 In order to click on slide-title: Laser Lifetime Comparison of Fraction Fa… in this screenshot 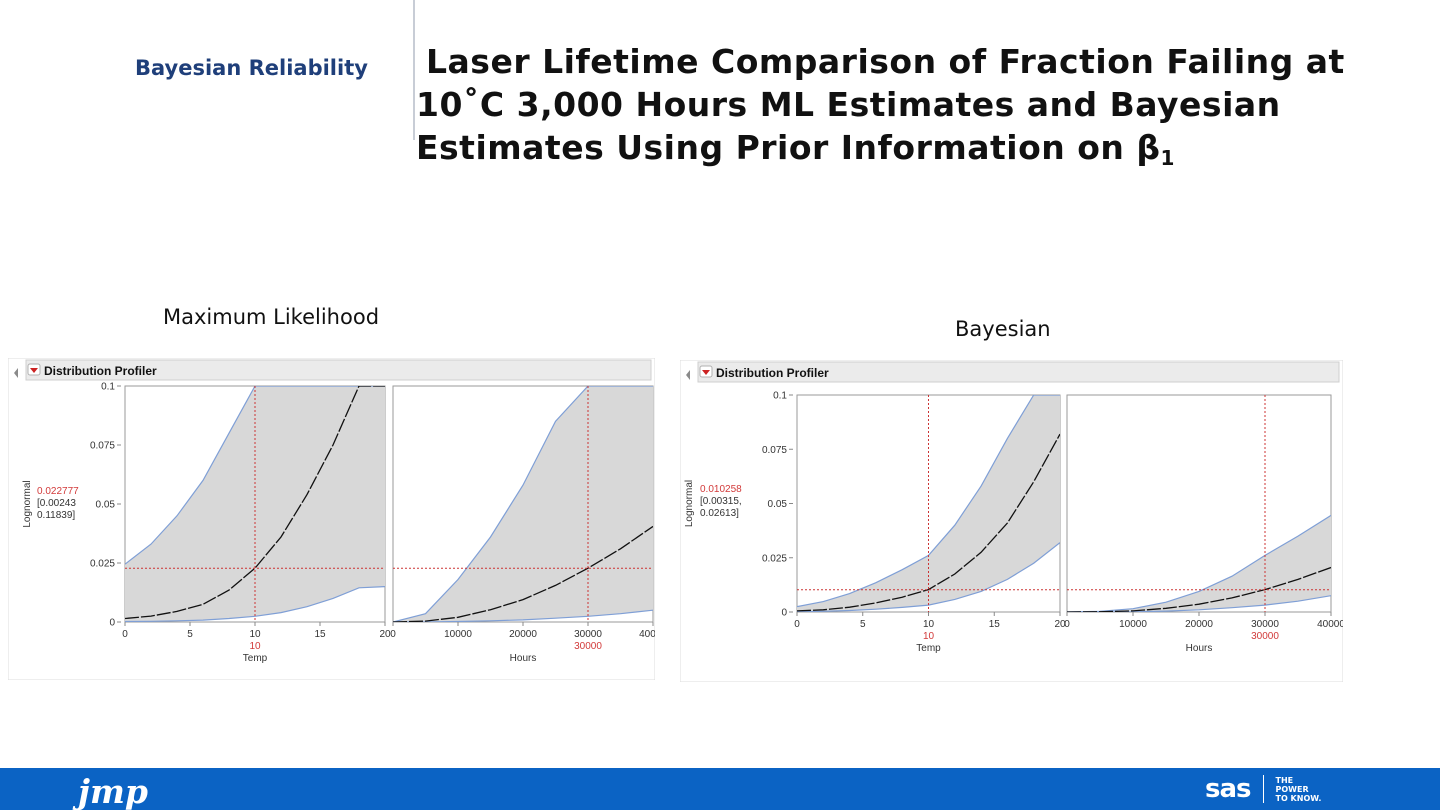, I will do `click(916, 110)`.